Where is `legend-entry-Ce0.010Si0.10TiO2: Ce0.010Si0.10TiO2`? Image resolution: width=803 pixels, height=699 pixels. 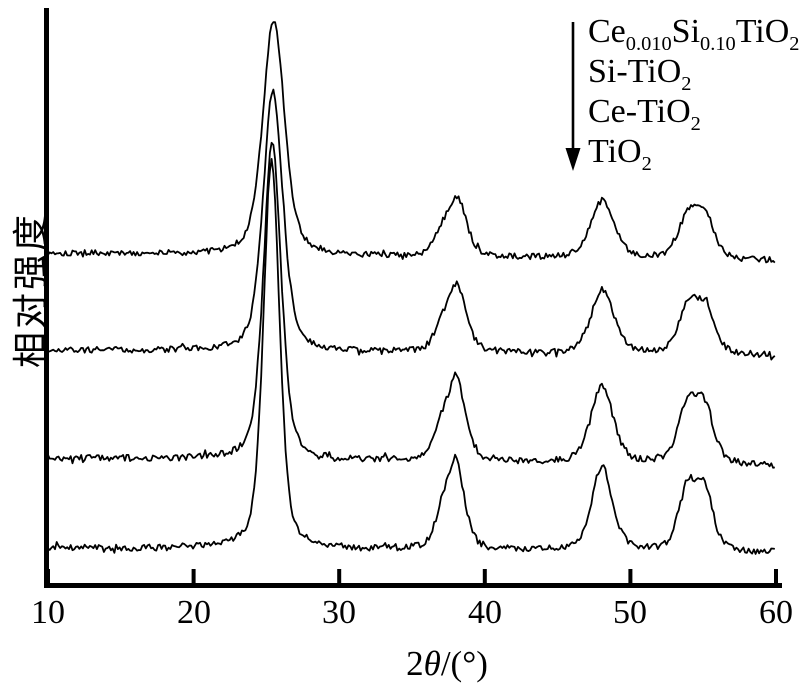 legend-entry-Ce0.010Si0.10TiO2: Ce0.010Si0.10TiO2 is located at coordinates (694, 33).